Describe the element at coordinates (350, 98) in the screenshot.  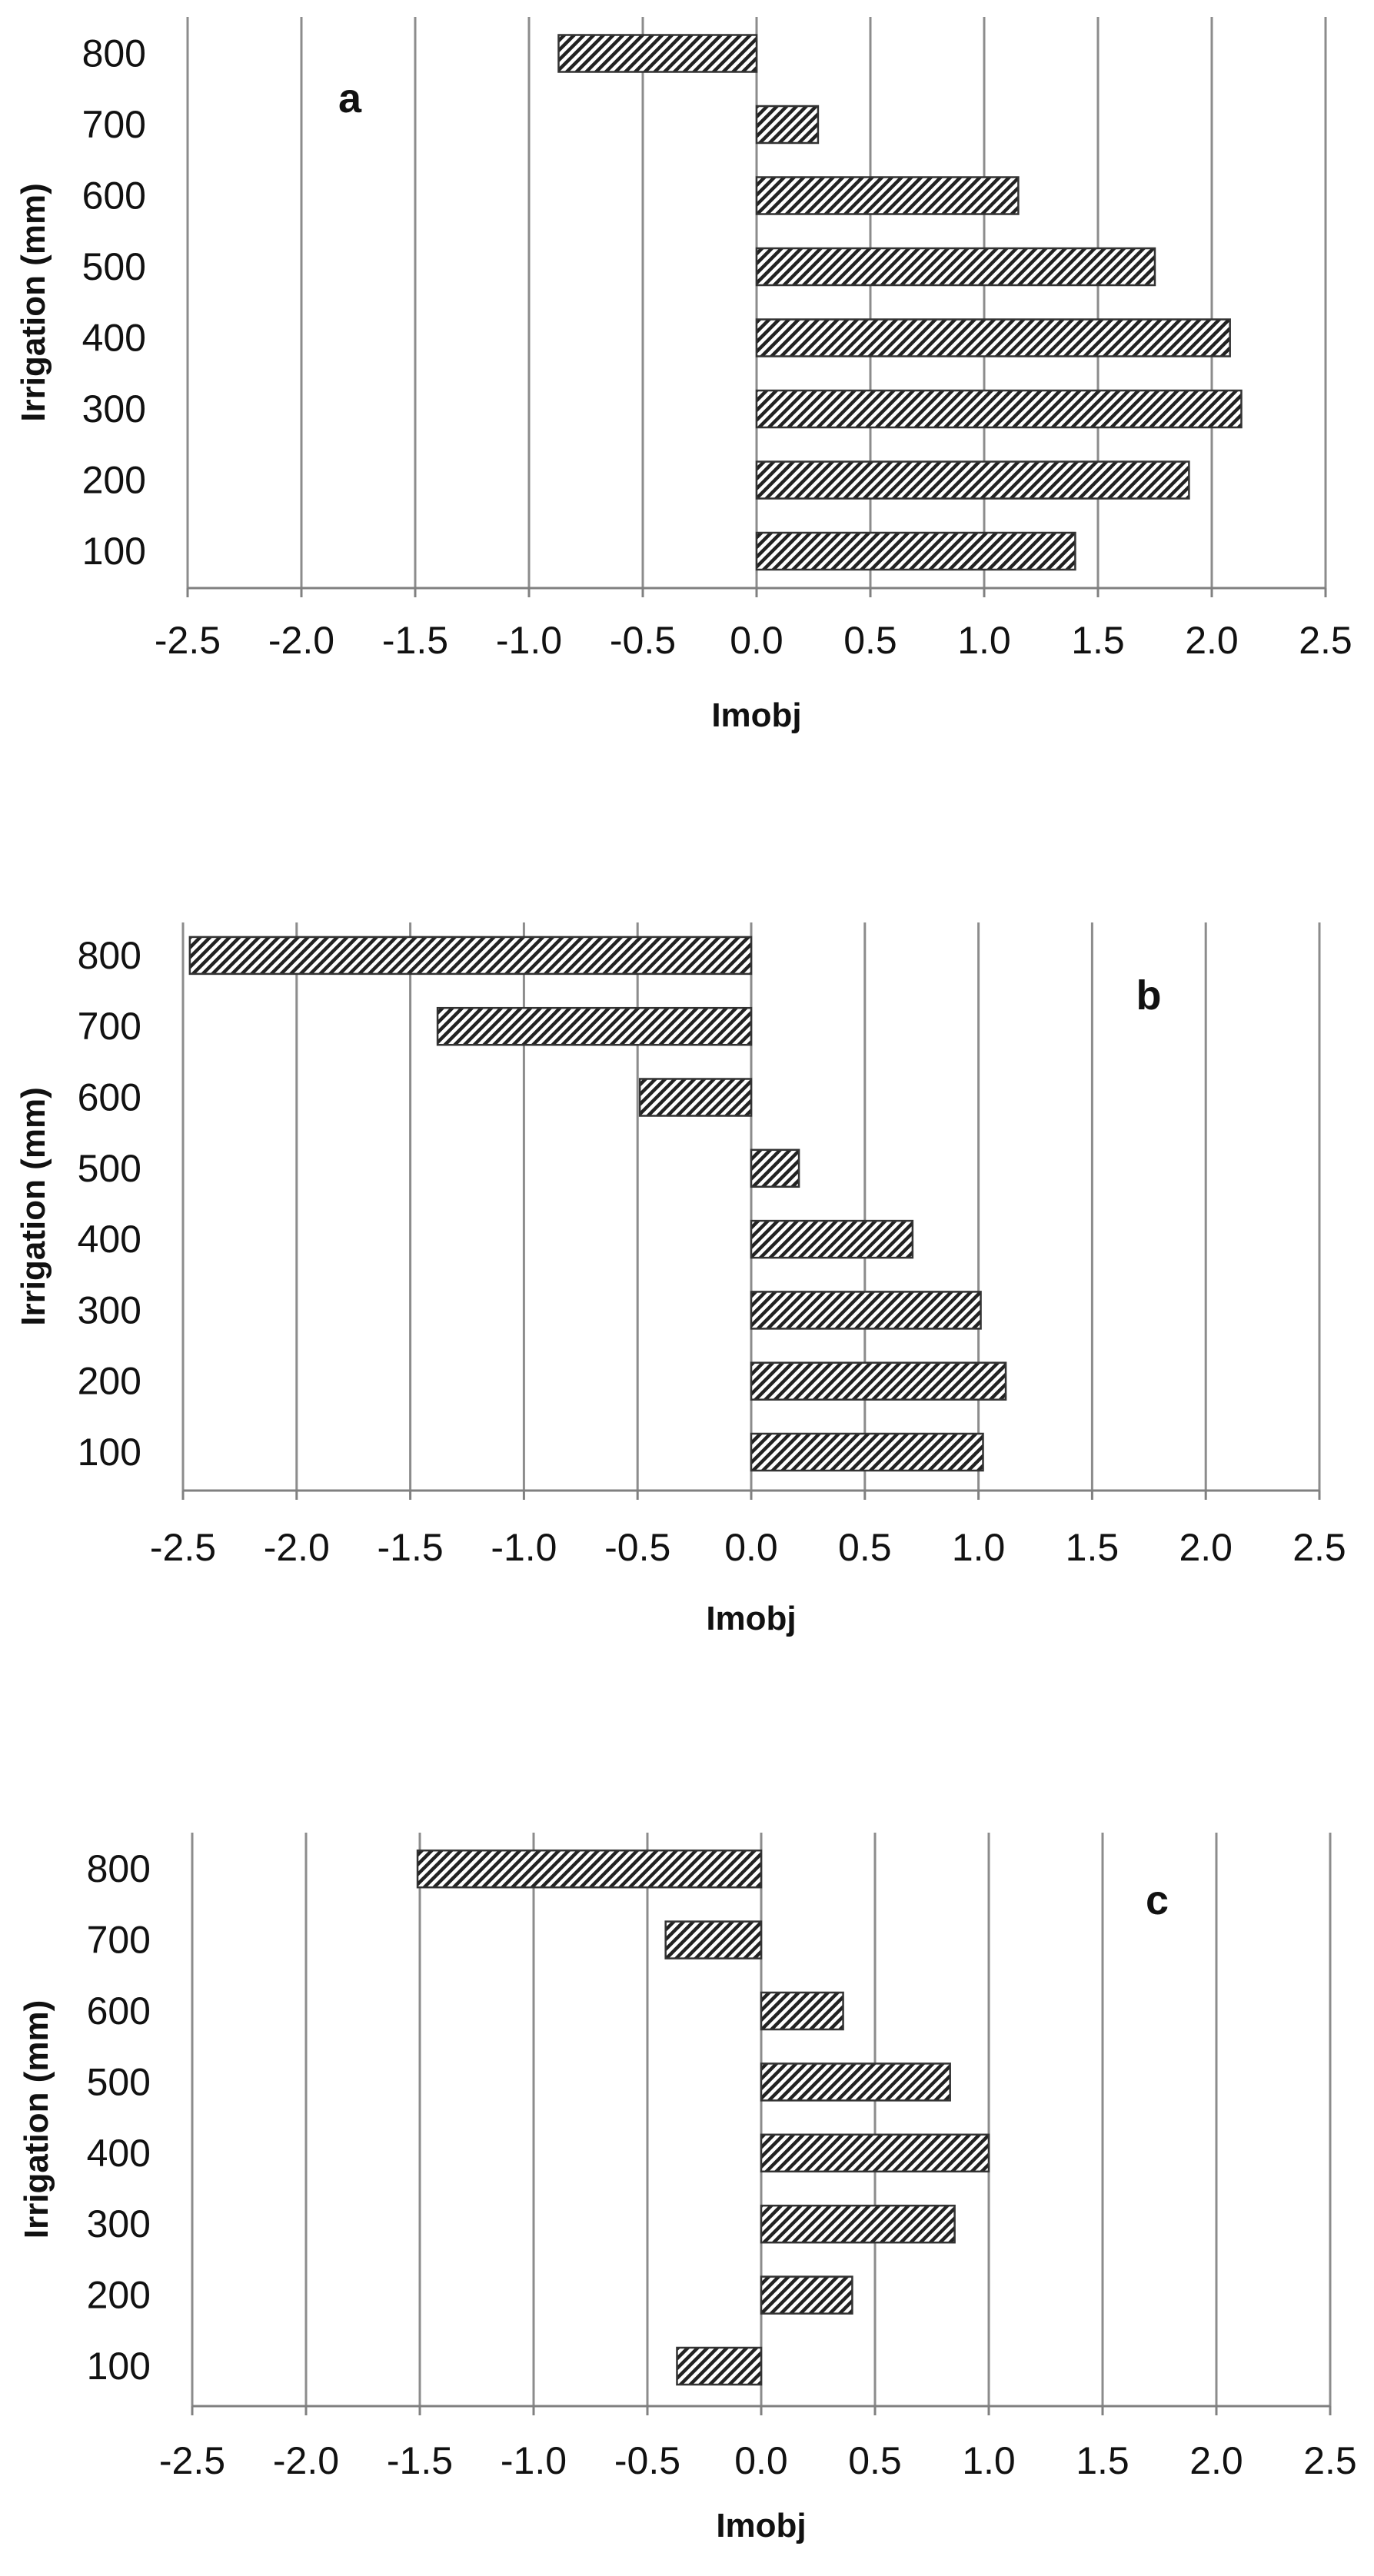
I see `panel-label: a` at that location.